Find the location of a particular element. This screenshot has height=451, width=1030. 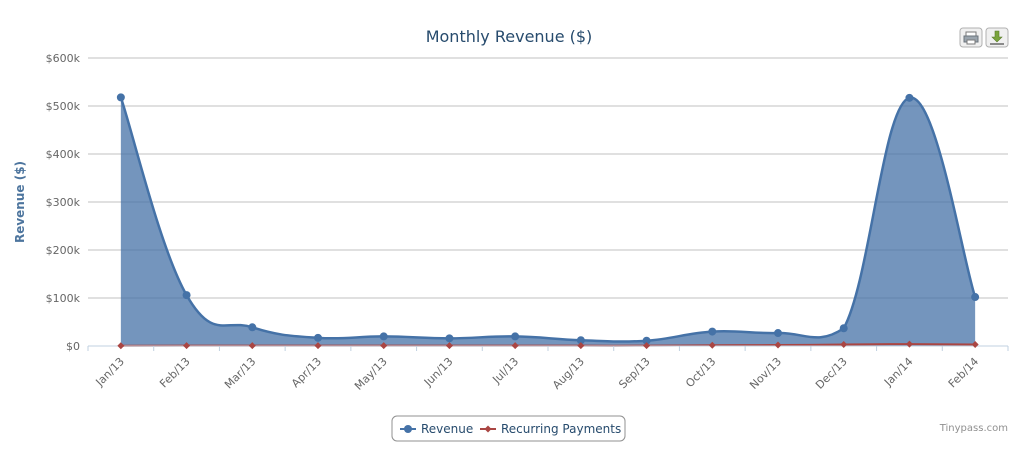

legend-item-recurring-payments: Recurring Payments is located at coordinates (550, 429).